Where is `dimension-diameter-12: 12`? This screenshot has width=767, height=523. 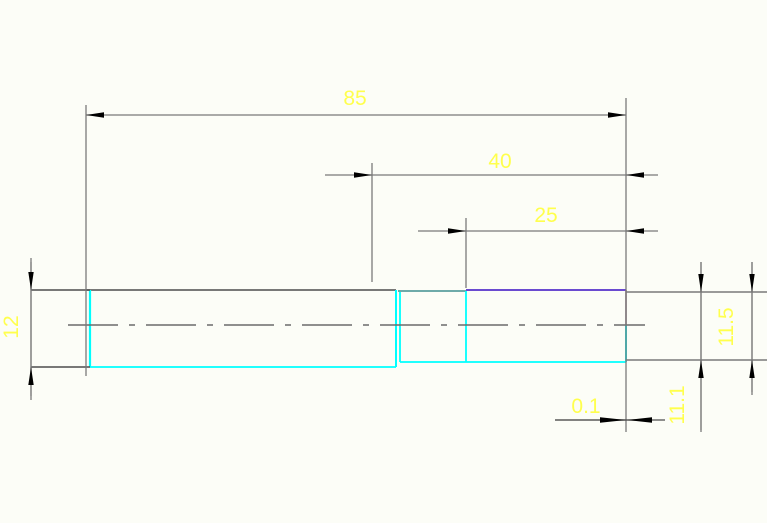 dimension-diameter-12: 12 is located at coordinates (17, 329).